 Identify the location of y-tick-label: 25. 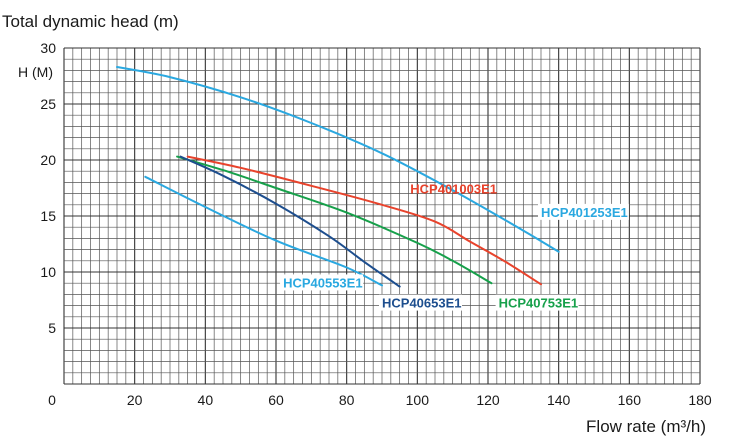
(48, 104).